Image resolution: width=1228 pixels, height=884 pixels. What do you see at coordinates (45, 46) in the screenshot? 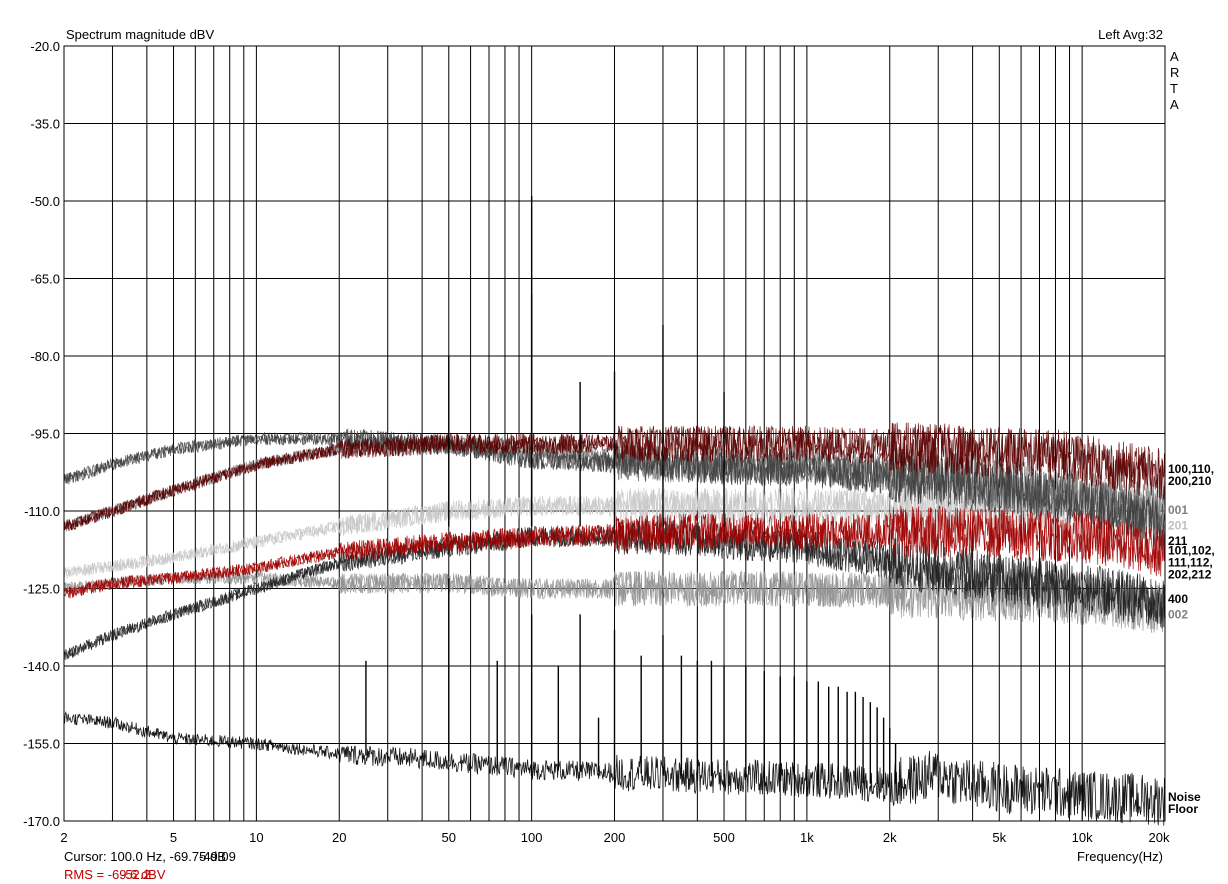
I see `y-tick-label: -20.0` at bounding box center [45, 46].